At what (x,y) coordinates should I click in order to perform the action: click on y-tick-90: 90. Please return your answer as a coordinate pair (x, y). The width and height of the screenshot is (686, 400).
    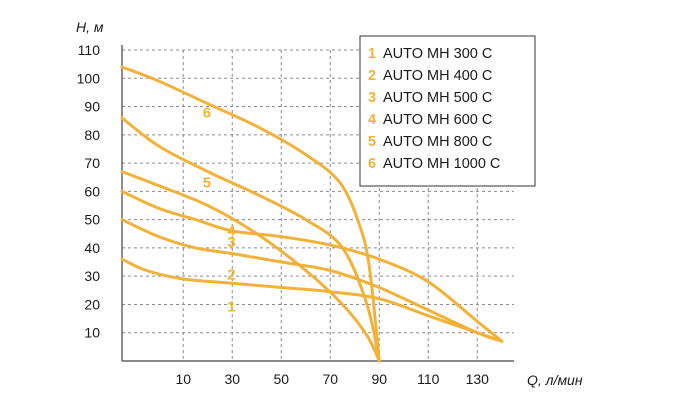
    Looking at the image, I should click on (92, 107).